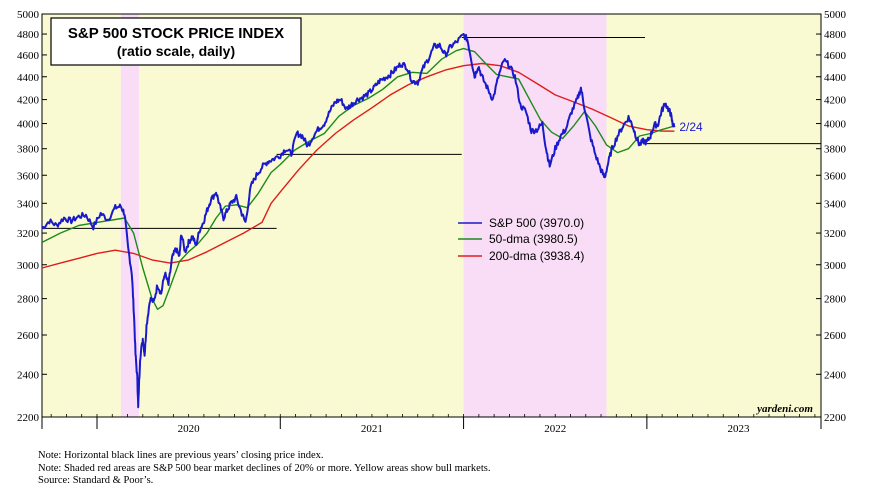  Describe the element at coordinates (784, 409) in the screenshot. I see `watermark: yardeni.com` at that location.